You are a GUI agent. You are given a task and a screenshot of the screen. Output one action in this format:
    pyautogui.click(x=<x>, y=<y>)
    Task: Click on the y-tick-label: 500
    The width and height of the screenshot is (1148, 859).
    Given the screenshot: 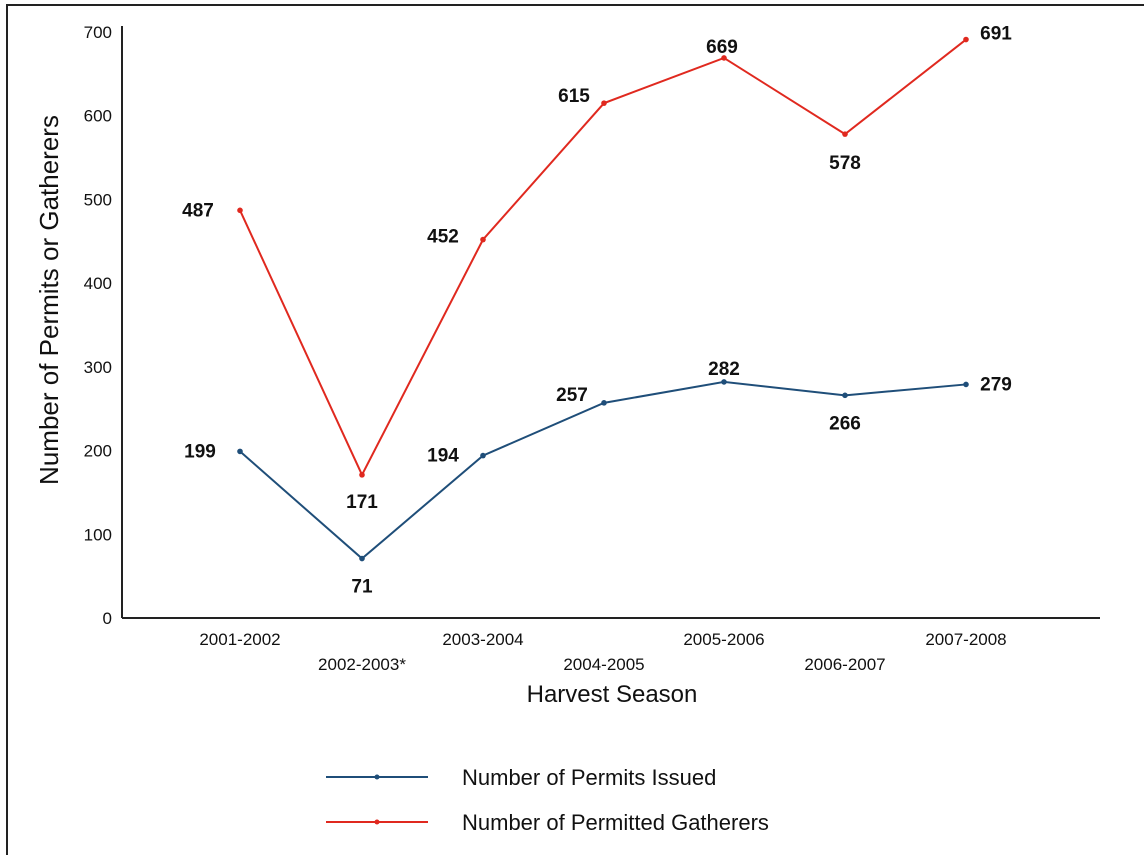 What is the action you would take?
    pyautogui.click(x=98, y=199)
    